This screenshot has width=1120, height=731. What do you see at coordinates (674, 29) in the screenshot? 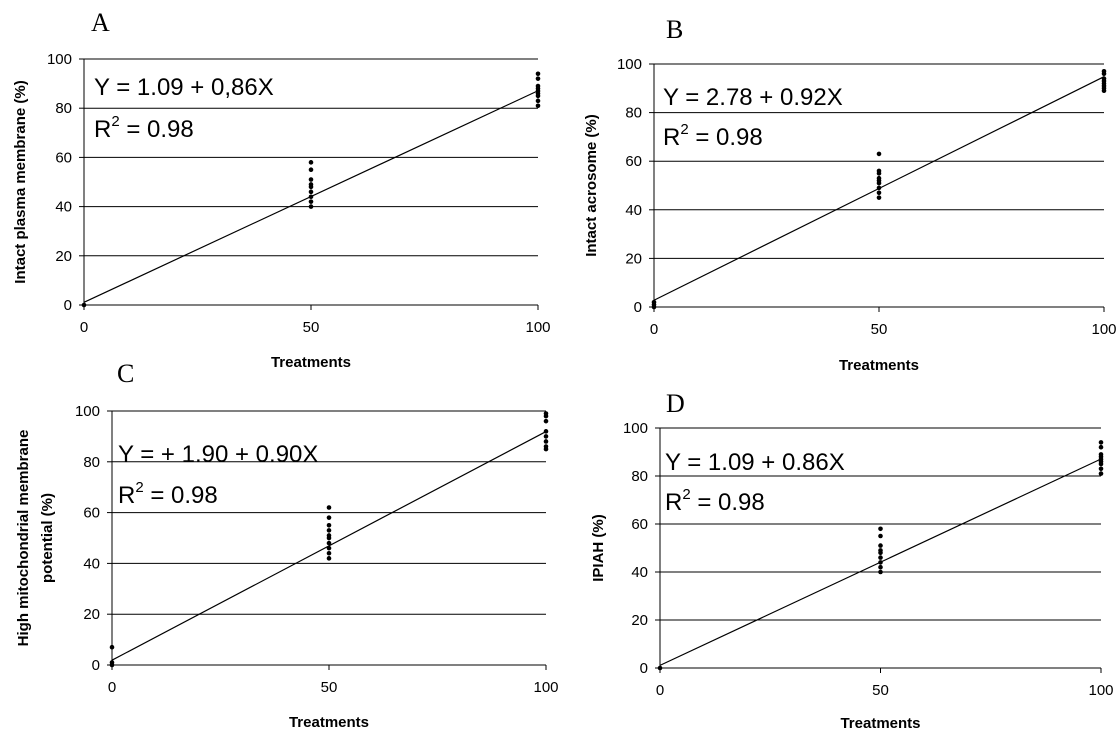
I see `panel-letter: B` at bounding box center [674, 29].